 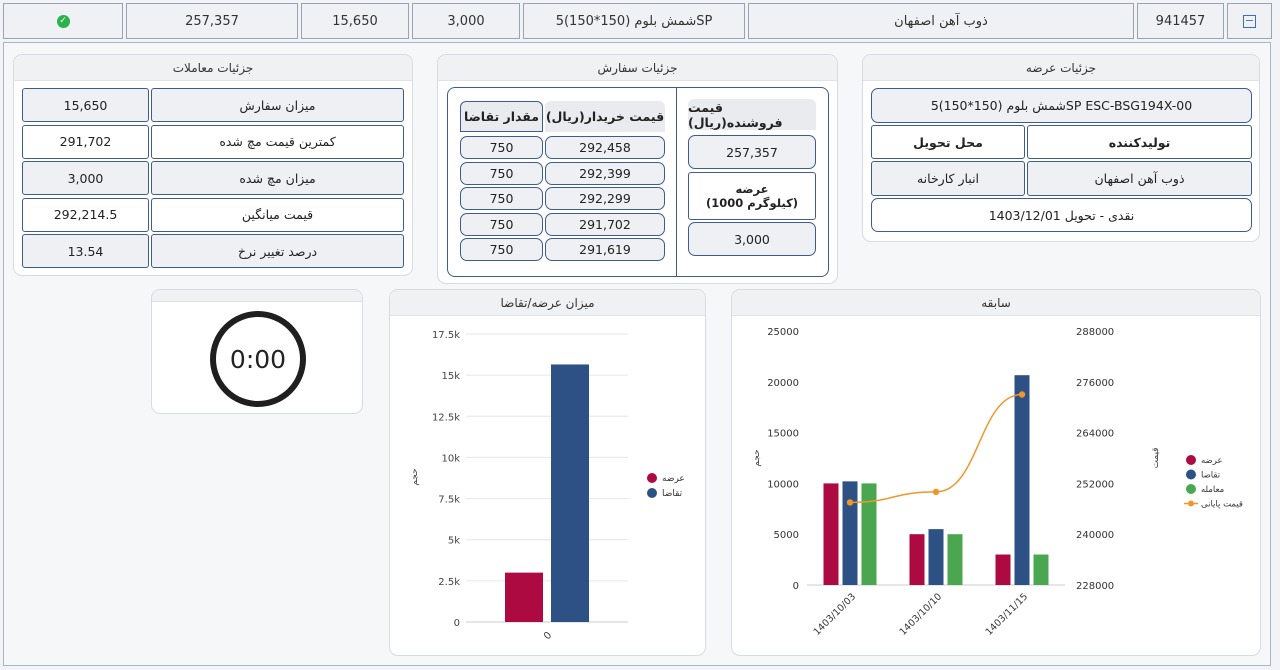 I want to click on code-cell: 941457, so click(x=1180, y=21).